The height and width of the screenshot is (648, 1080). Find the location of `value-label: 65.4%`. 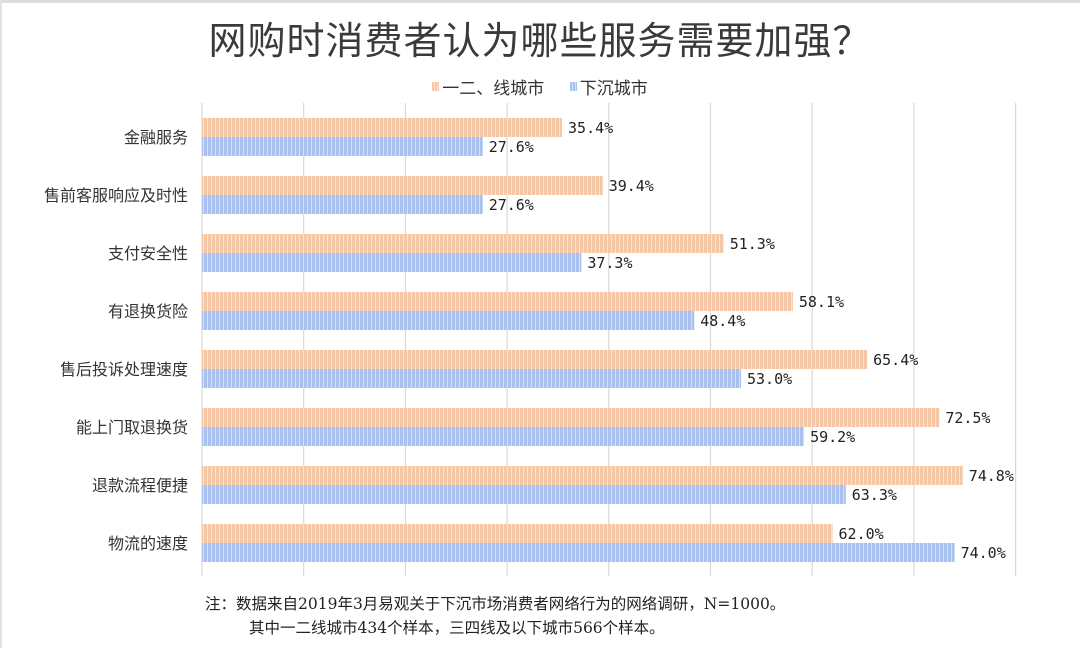

value-label: 65.4% is located at coordinates (895, 360).